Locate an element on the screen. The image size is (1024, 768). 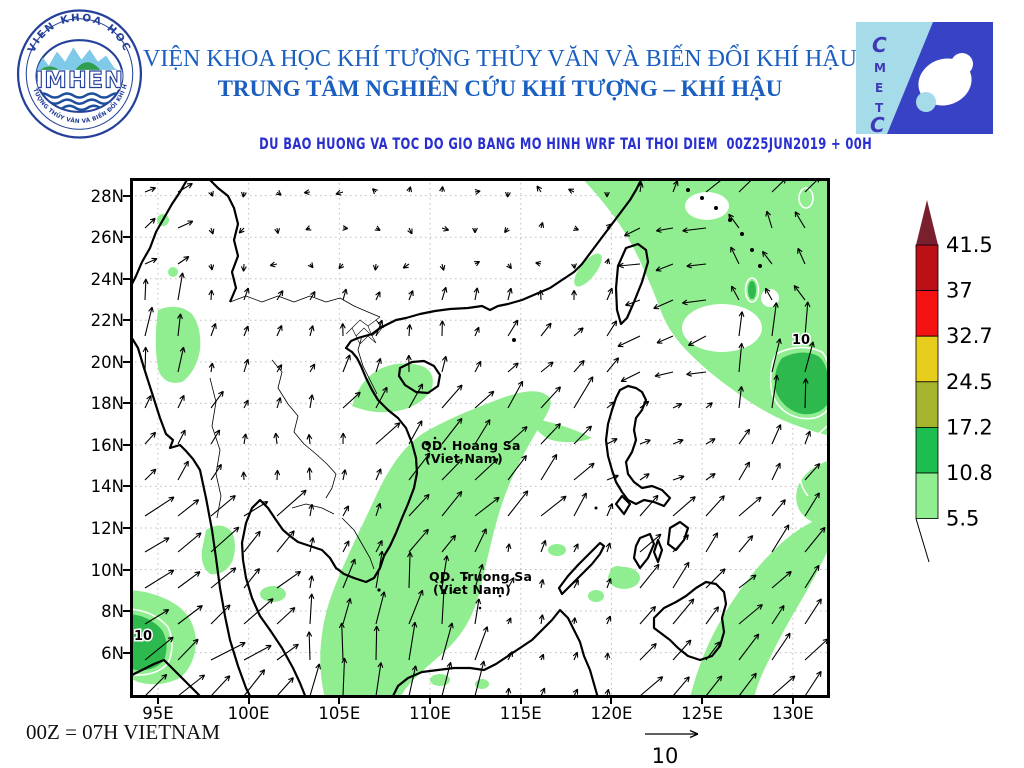
lat-tick-label: 18N is located at coordinates (107, 404).